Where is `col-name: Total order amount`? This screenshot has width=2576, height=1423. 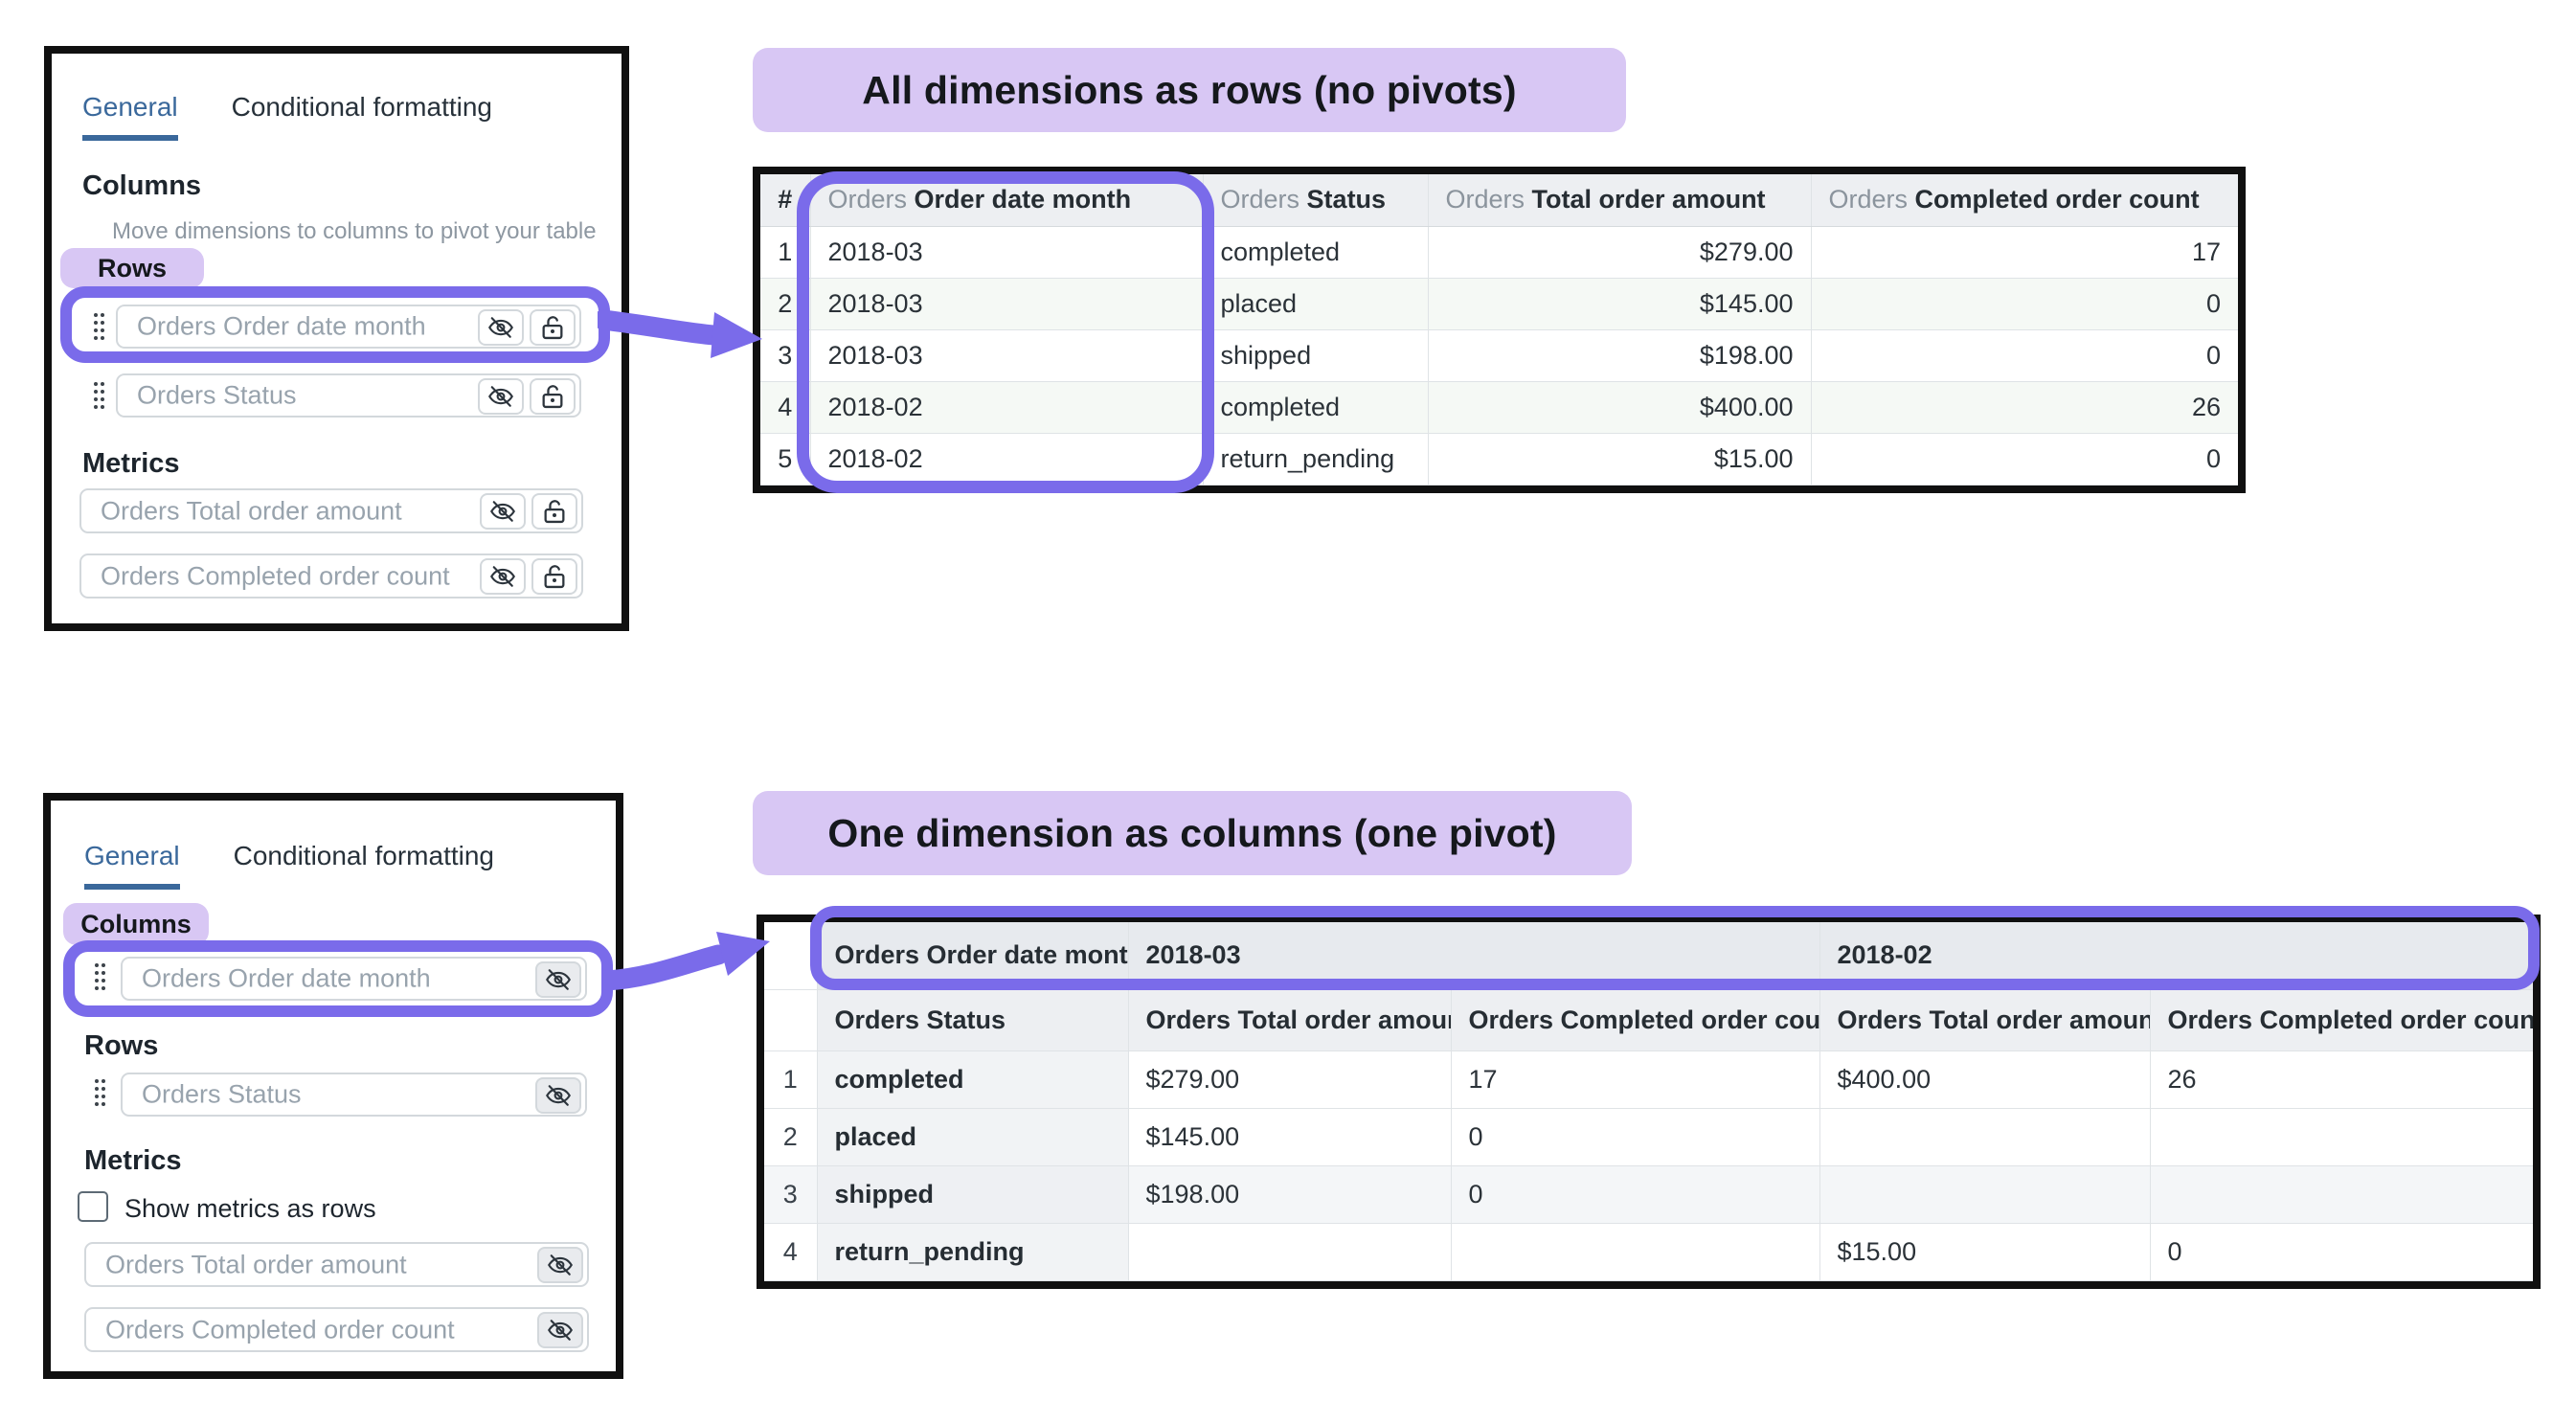
col-name: Total order amount is located at coordinates (1648, 200).